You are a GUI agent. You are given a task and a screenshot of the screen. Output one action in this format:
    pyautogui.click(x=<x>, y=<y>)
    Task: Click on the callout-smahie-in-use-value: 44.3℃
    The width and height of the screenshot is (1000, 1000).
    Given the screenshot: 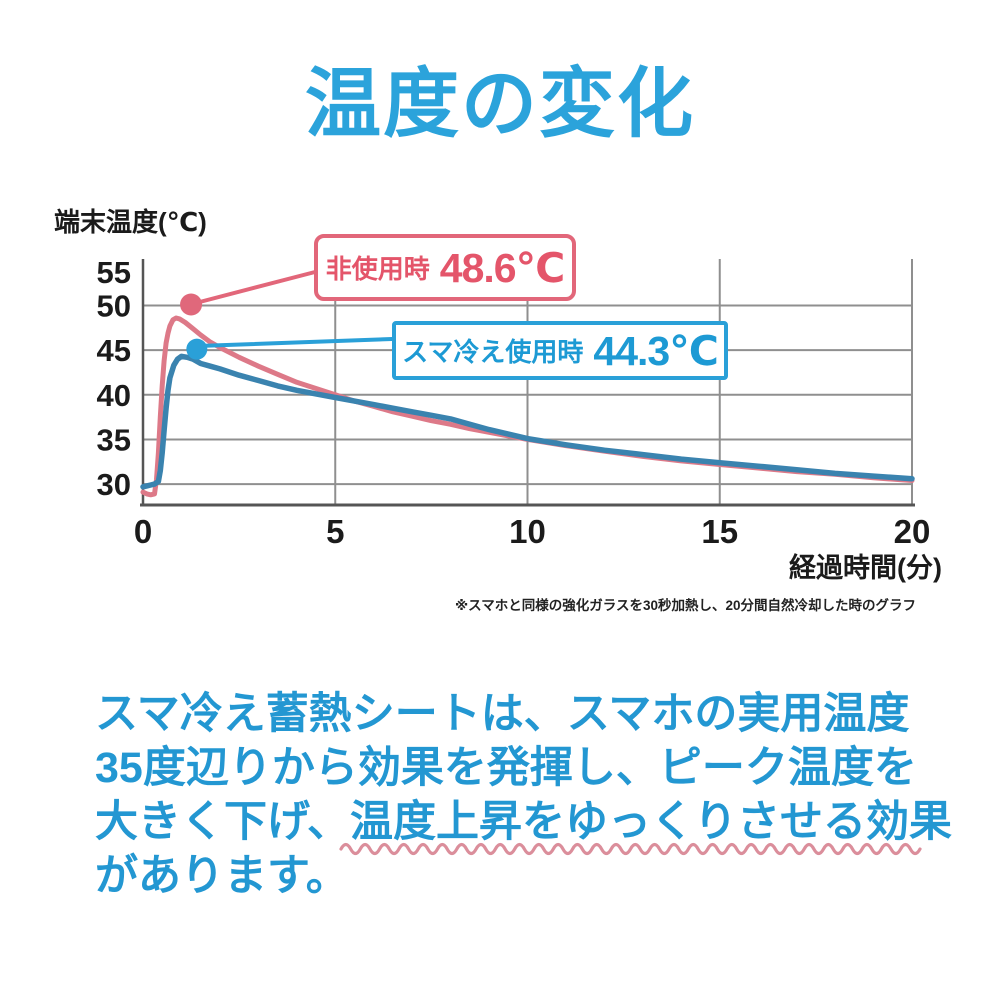 What is the action you would take?
    pyautogui.click(x=655, y=350)
    